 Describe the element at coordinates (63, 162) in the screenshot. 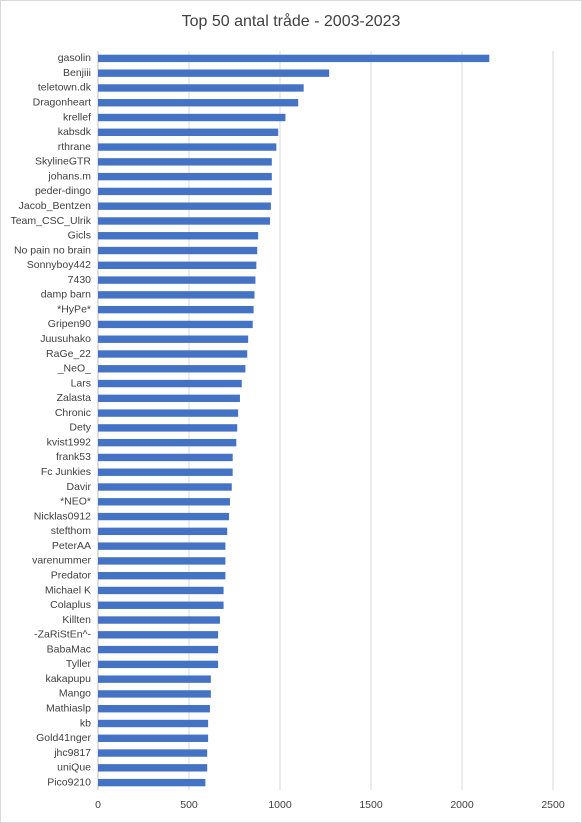

I see `y-tick-label: SkylineGTR` at that location.